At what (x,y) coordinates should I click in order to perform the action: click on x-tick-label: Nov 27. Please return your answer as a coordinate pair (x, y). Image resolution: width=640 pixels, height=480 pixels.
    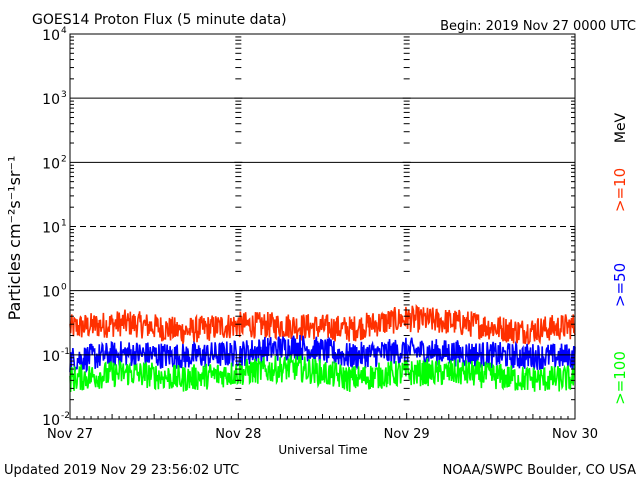
    Looking at the image, I should click on (70, 434).